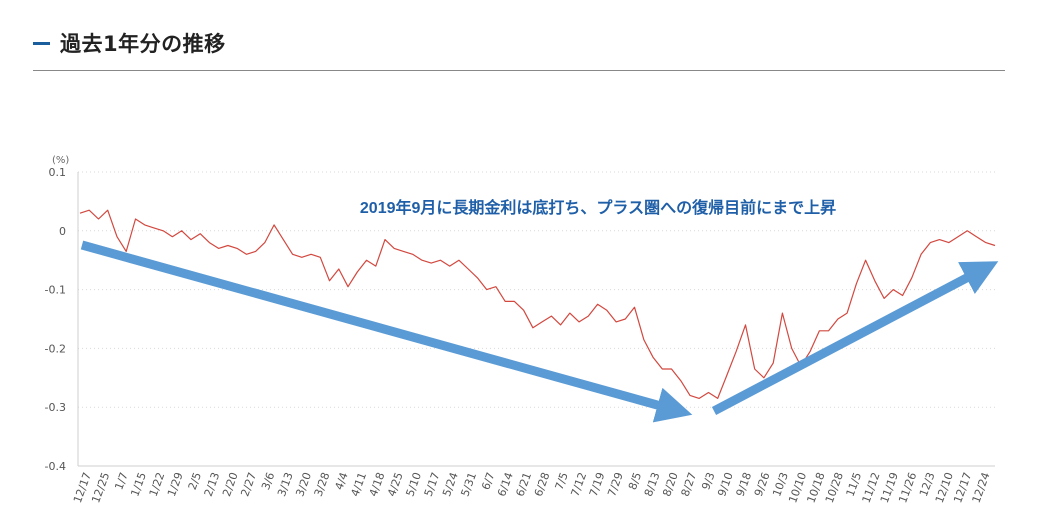  I want to click on header-divider, so click(519, 70).